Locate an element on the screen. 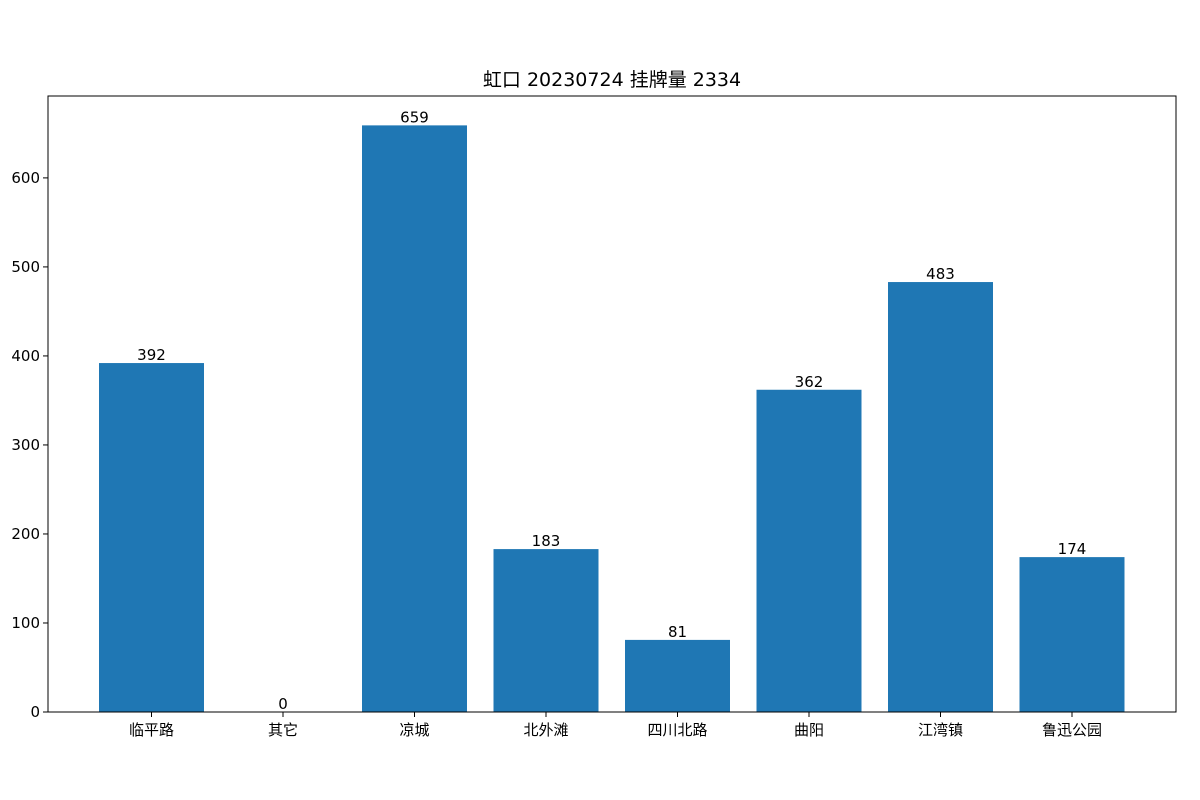 This screenshot has width=1200, height=800. y-tick-label-1: 100 is located at coordinates (25, 623).